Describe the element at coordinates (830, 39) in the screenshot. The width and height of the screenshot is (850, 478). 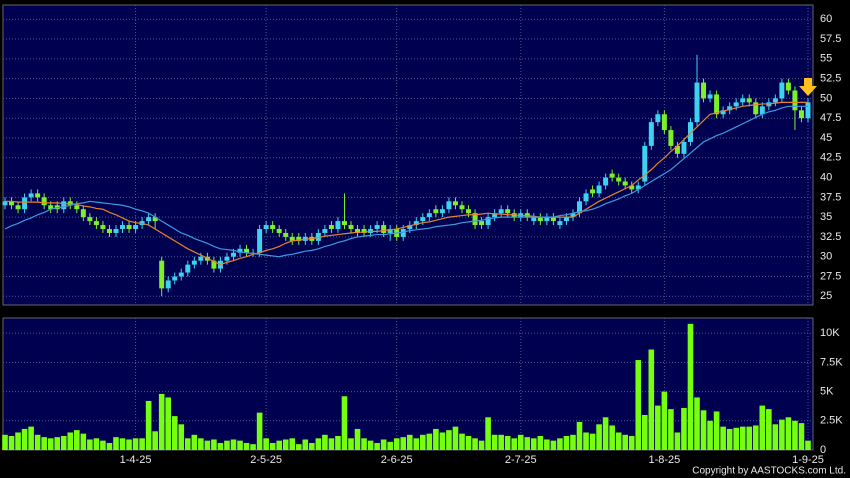
I see `y-tick-label: 57.5` at that location.